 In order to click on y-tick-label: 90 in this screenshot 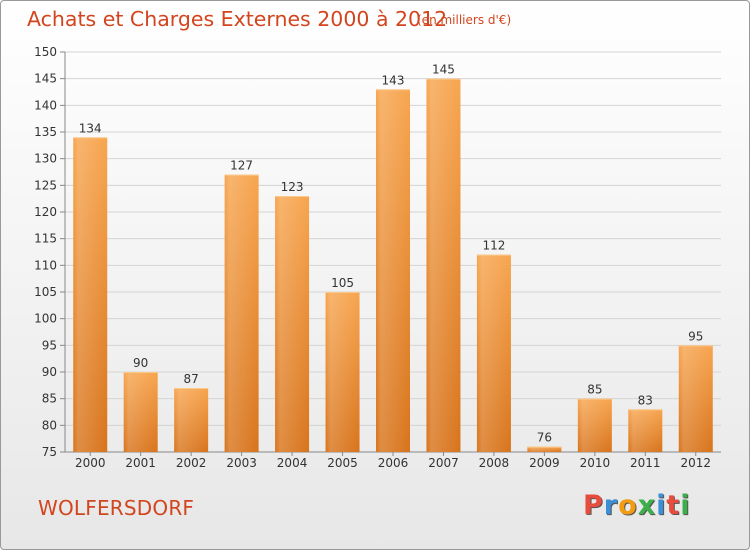, I will do `click(49, 372)`.